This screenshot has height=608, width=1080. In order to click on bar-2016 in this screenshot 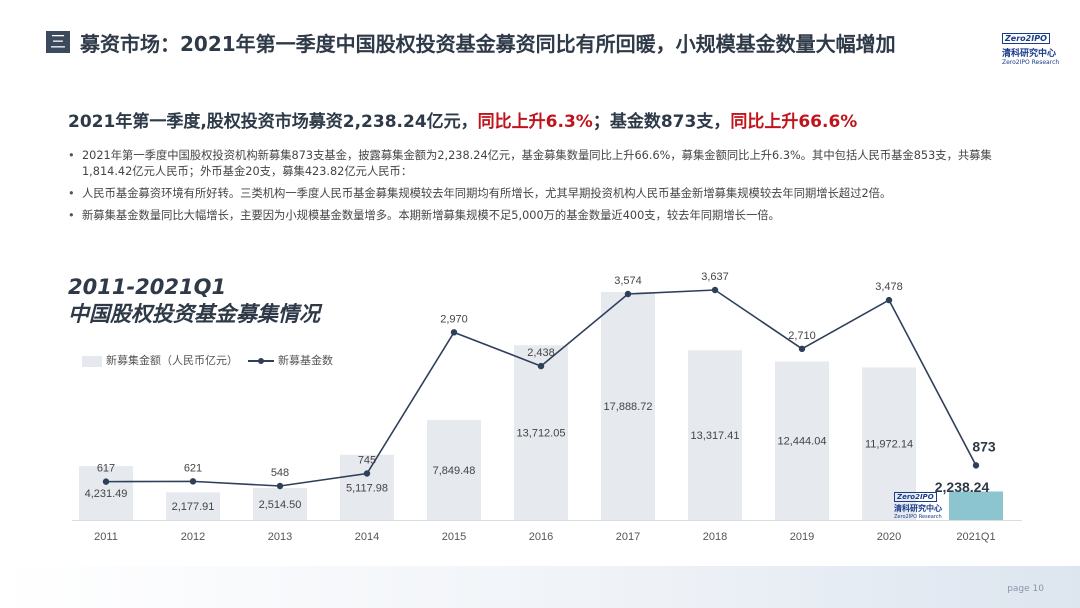, I will do `click(541, 432)`.